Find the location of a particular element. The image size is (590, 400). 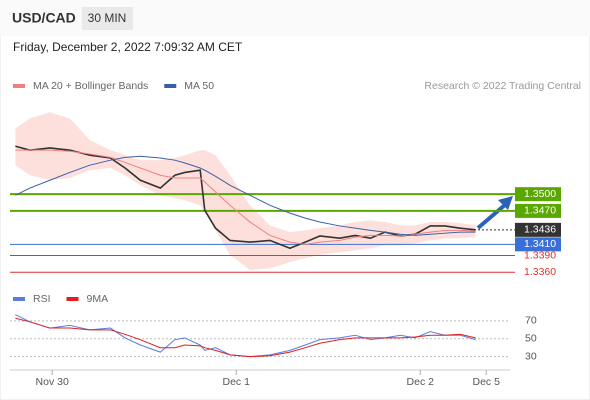

timeframe: 30 MIN is located at coordinates (107, 18).